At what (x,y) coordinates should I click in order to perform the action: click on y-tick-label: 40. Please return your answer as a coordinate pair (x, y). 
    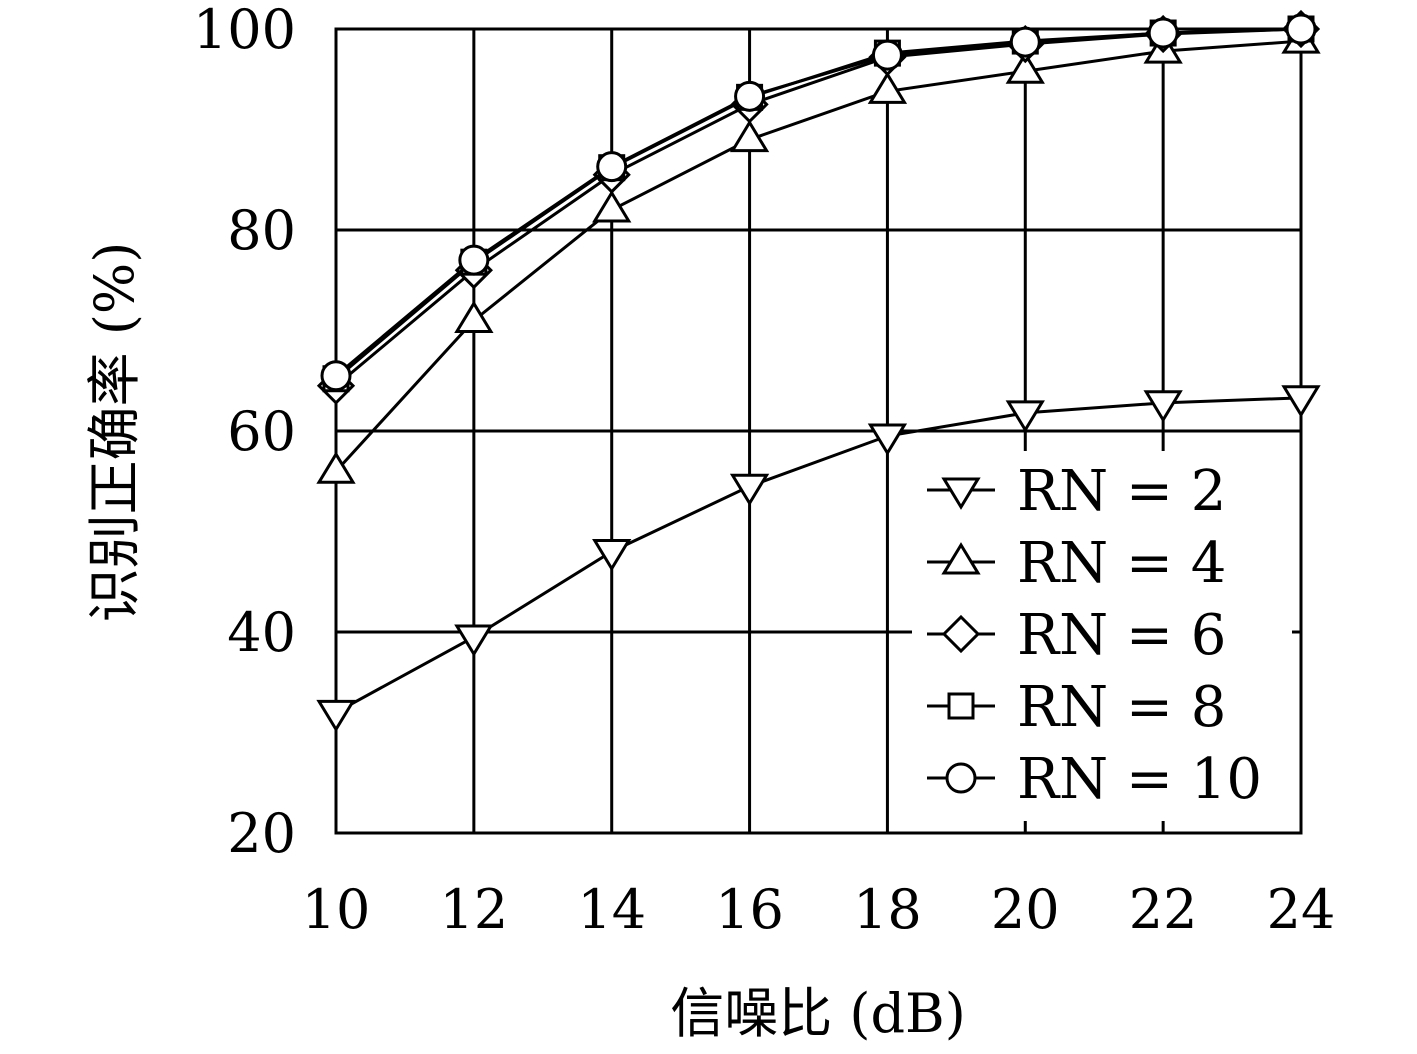
    Looking at the image, I should click on (261, 632).